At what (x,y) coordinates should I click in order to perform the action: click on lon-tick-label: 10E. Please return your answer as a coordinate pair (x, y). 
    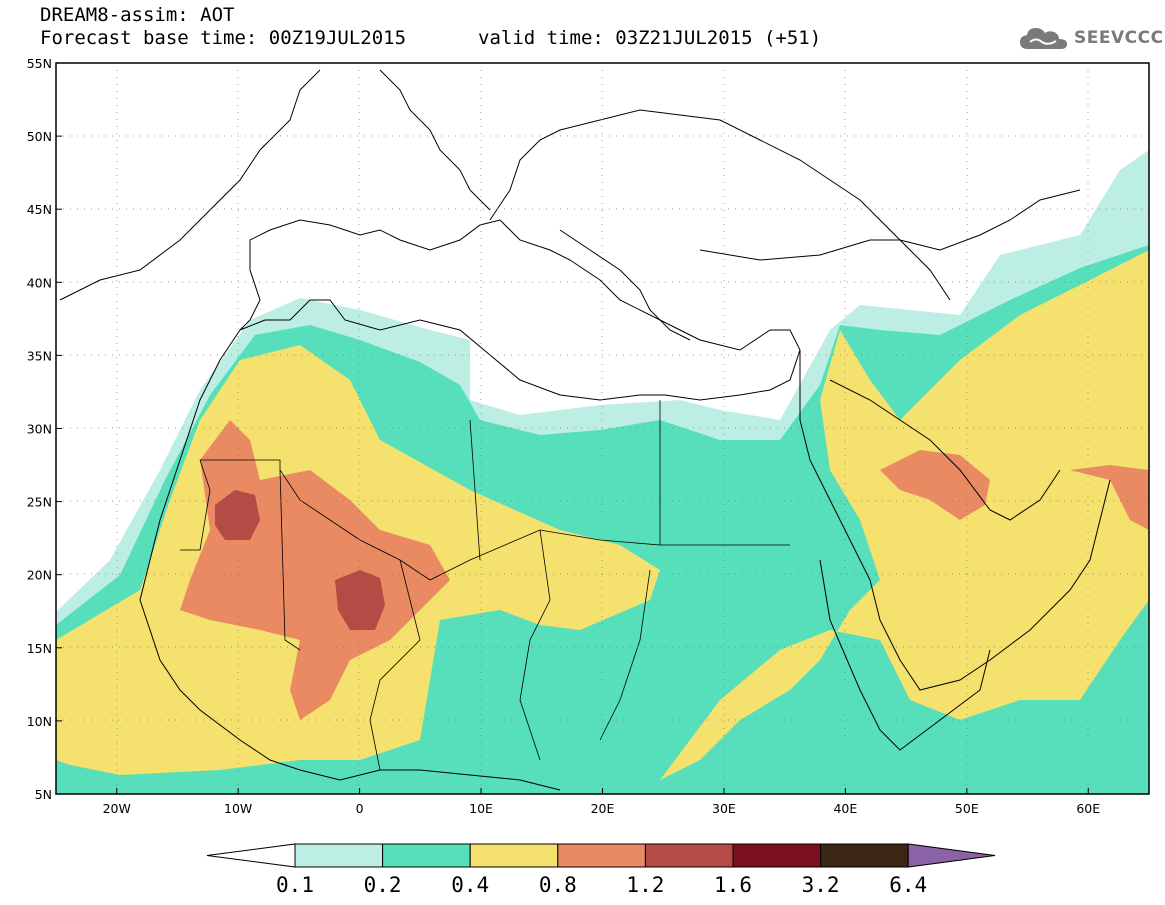
    Looking at the image, I should click on (481, 808).